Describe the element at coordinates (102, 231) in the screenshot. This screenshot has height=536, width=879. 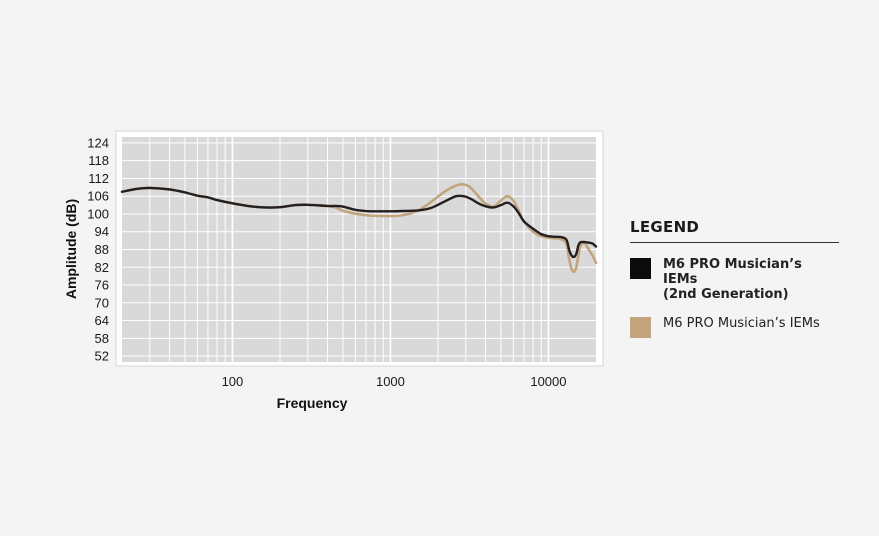
I see `y-tick-label: 94` at that location.